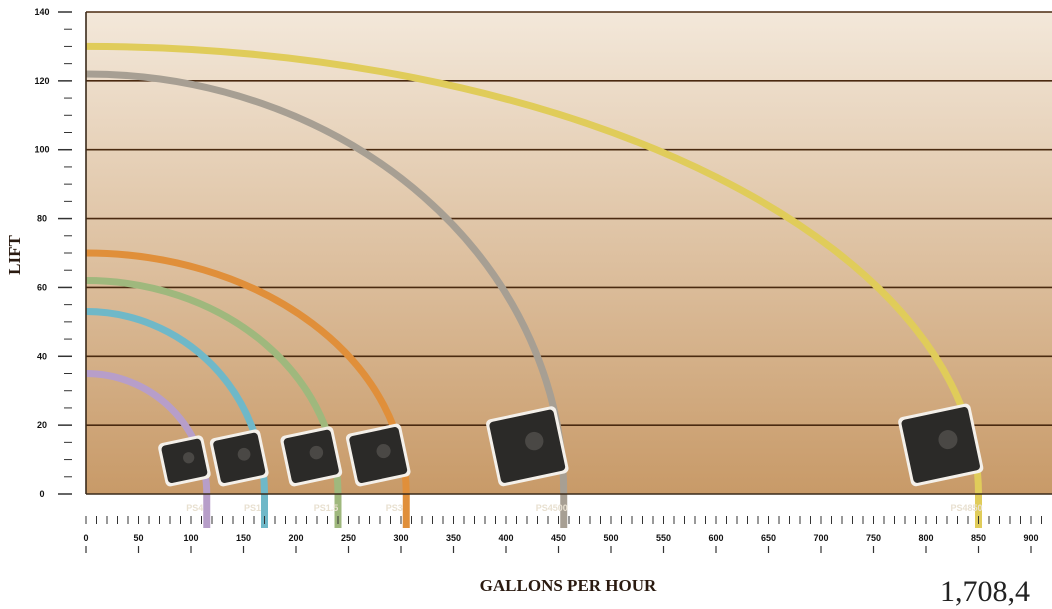  I want to click on y-axis-title: LIFT, so click(14, 255).